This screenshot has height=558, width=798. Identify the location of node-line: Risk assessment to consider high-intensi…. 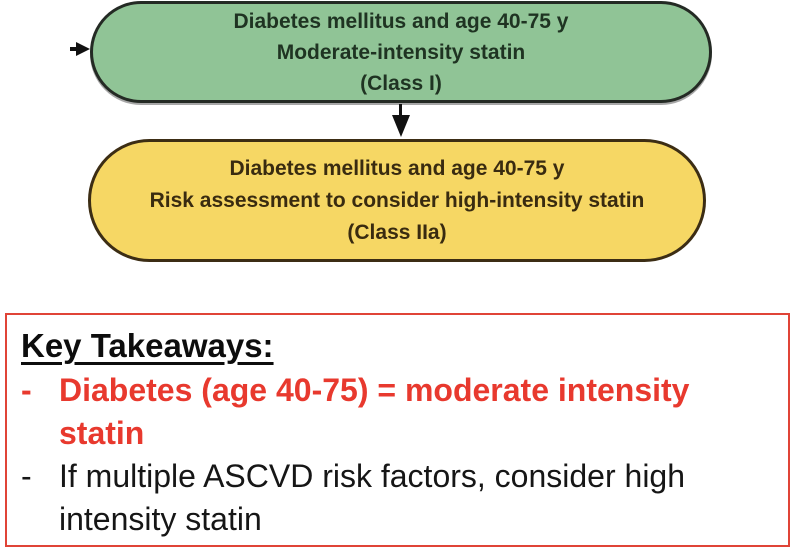
(397, 200).